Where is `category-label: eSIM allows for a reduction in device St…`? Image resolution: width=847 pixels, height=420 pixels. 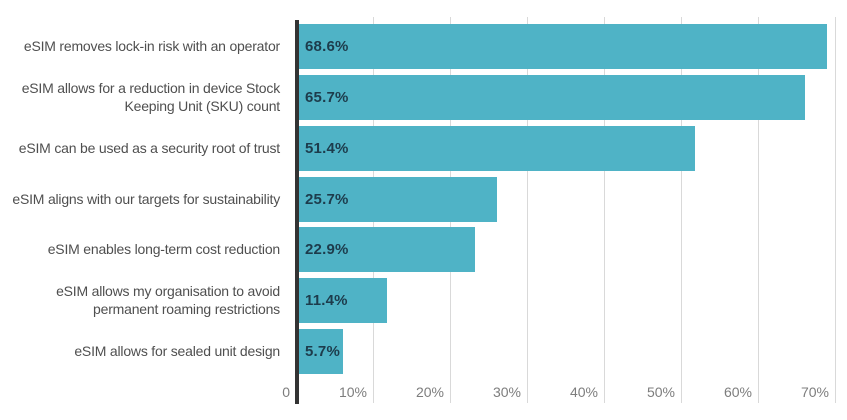
category-label: eSIM allows for a reduction in device St… is located at coordinates (151, 97).